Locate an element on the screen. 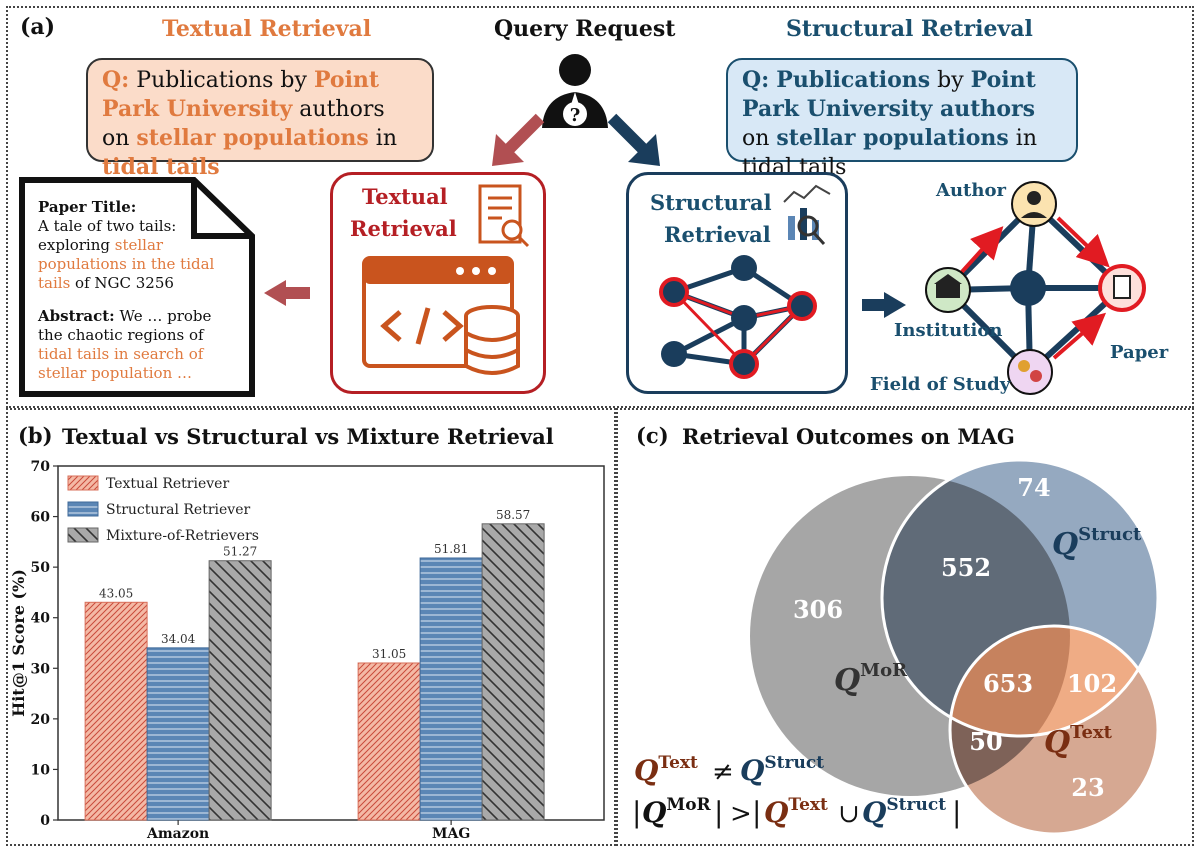 This screenshot has height=852, width=1200. y-tick-label: 70 is located at coordinates (41, 467).